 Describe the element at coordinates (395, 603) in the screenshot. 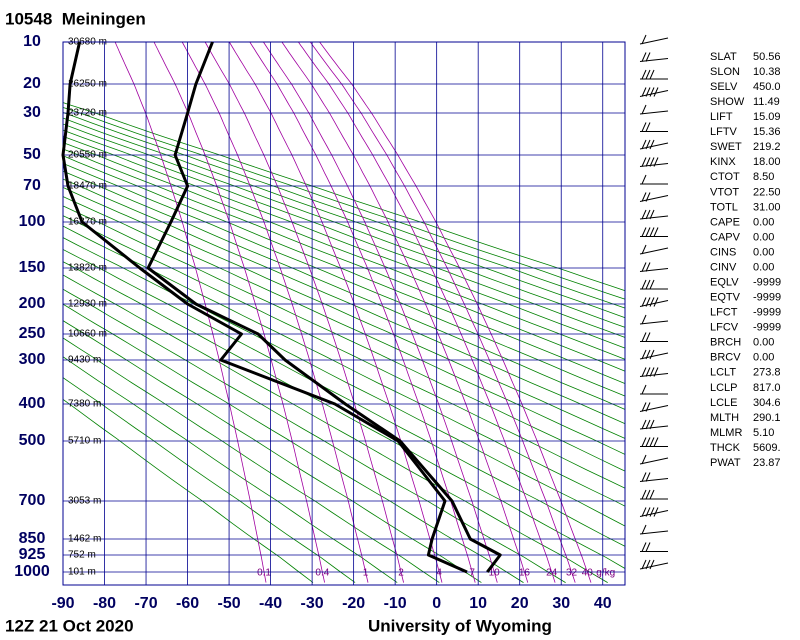

I see `x-tick-label: -10` at that location.